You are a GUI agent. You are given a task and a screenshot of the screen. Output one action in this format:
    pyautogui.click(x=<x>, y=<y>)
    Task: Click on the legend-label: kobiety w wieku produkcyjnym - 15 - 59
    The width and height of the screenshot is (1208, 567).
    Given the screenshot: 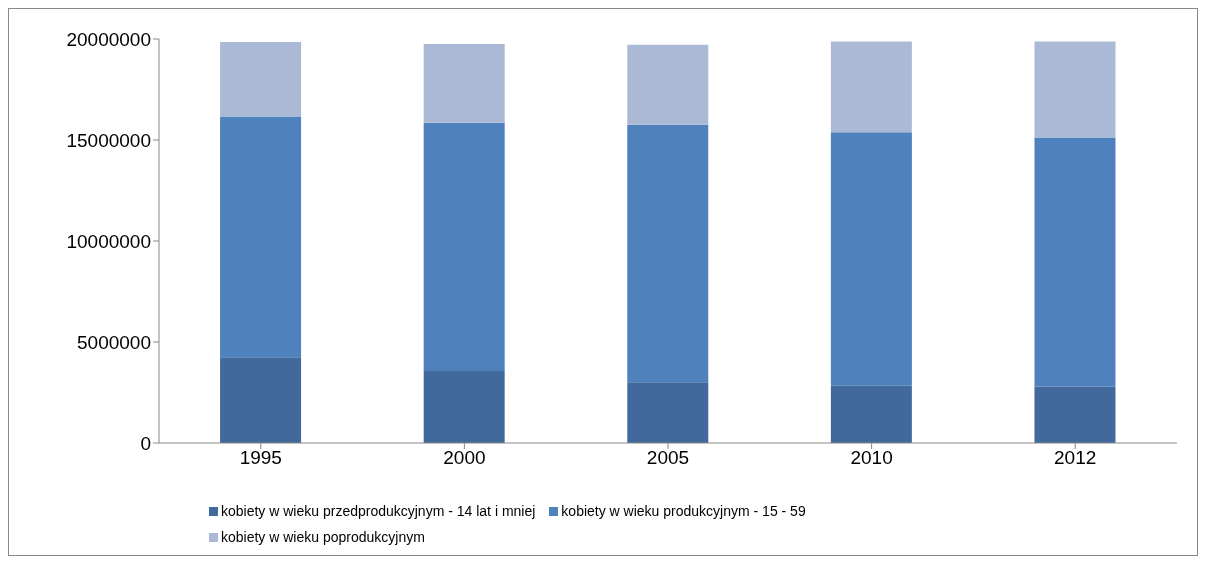 What is the action you would take?
    pyautogui.click(x=683, y=511)
    